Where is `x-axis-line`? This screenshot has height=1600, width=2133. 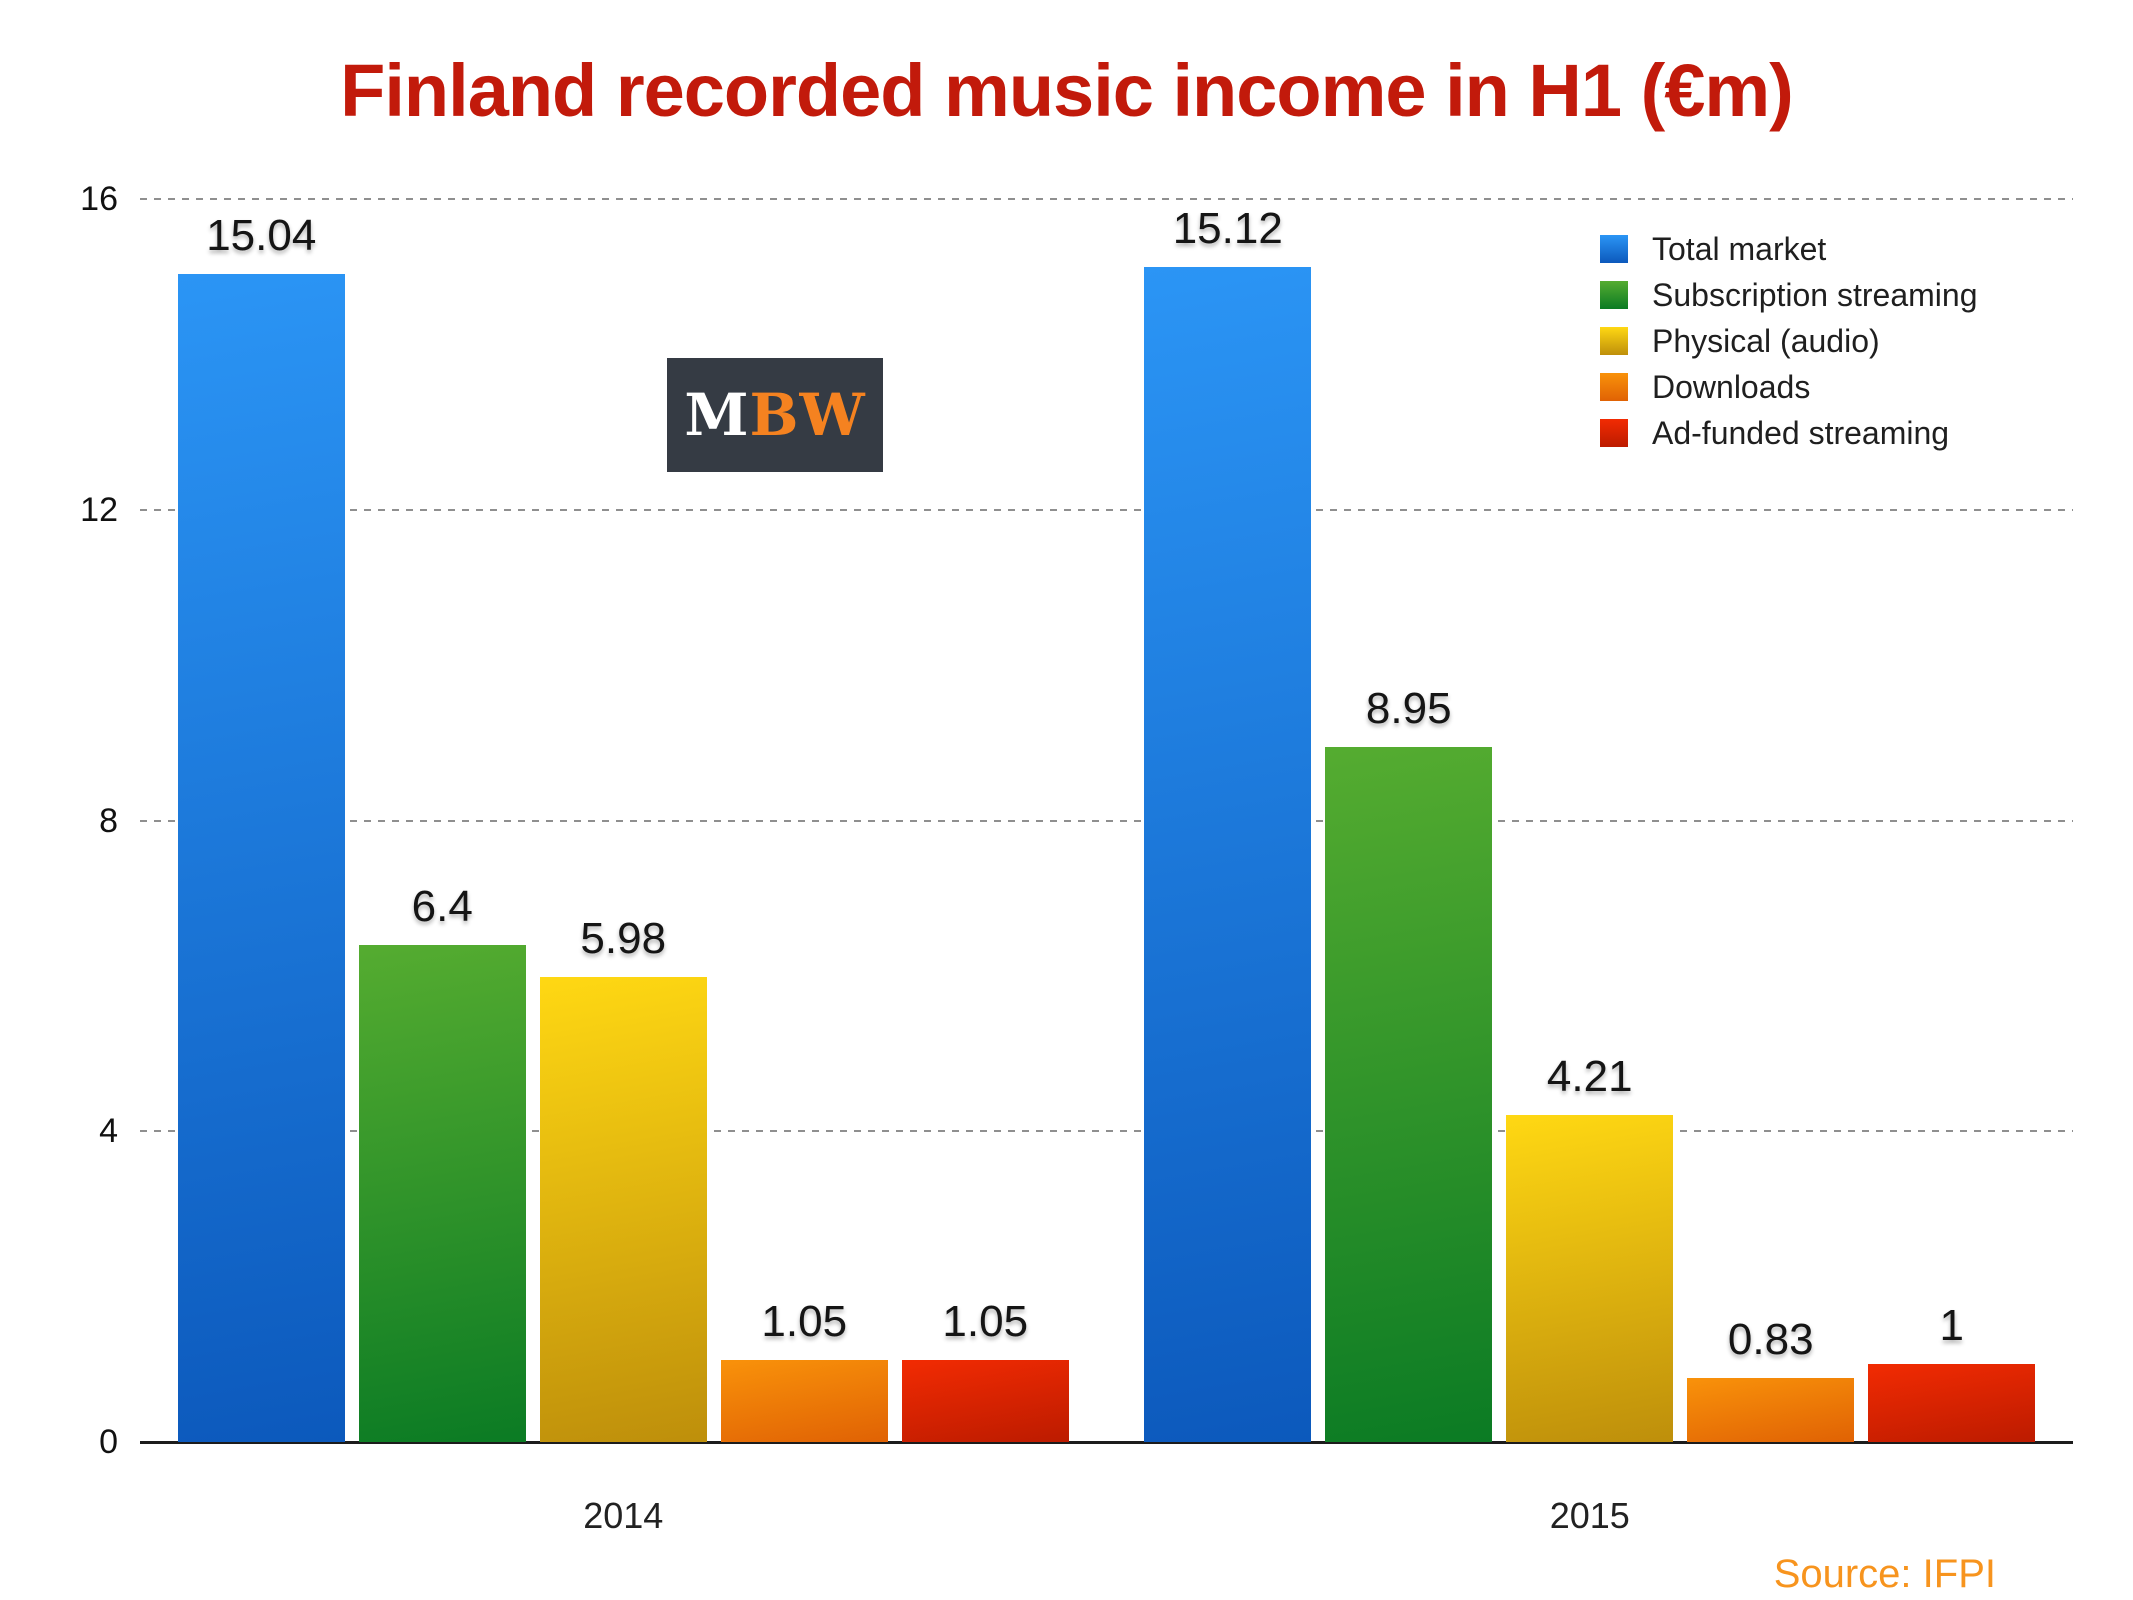 x-axis-line is located at coordinates (1106, 1442).